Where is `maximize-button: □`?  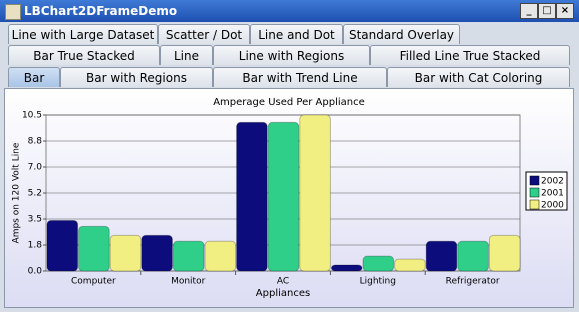
maximize-button: □ is located at coordinates (547, 11).